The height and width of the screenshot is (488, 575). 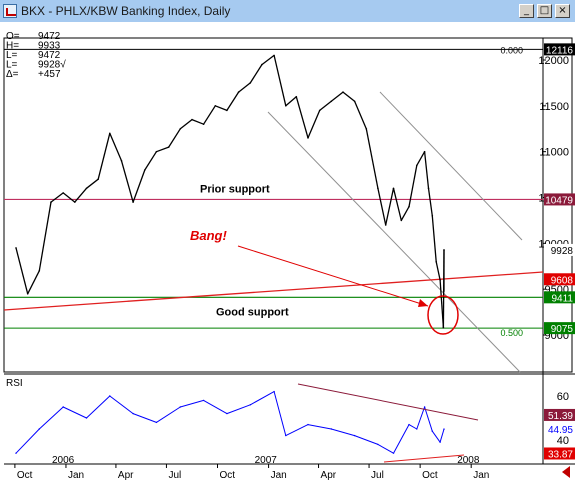 What do you see at coordinates (49, 55) in the screenshot?
I see `ohlc-readout-value: 9472` at bounding box center [49, 55].